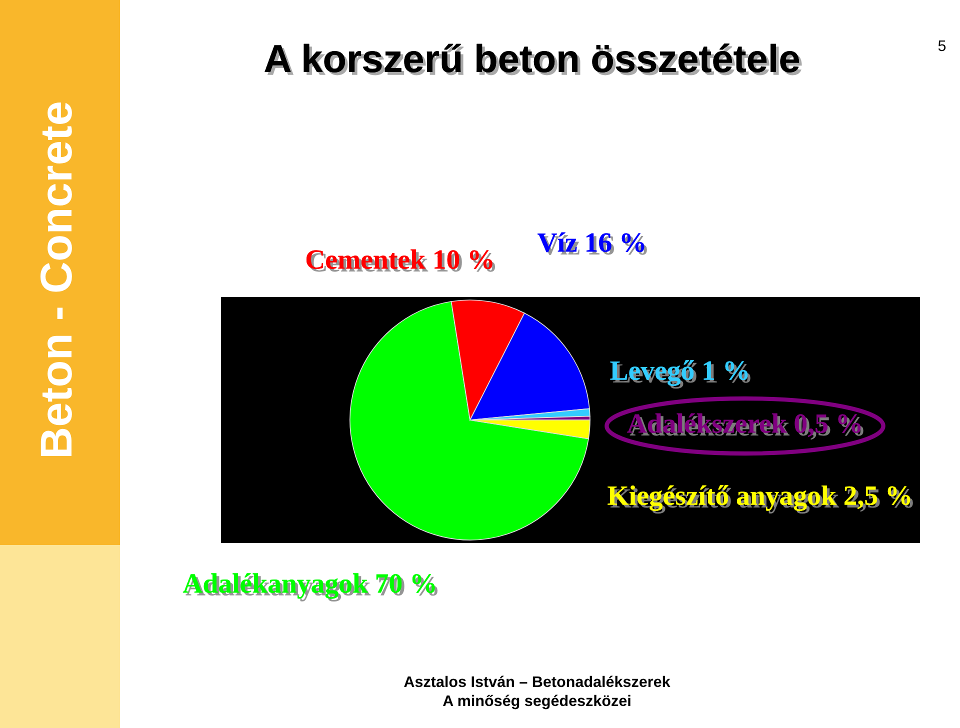 The width and height of the screenshot is (960, 728). Describe the element at coordinates (469, 420) in the screenshot. I see `pie-slice` at that location.